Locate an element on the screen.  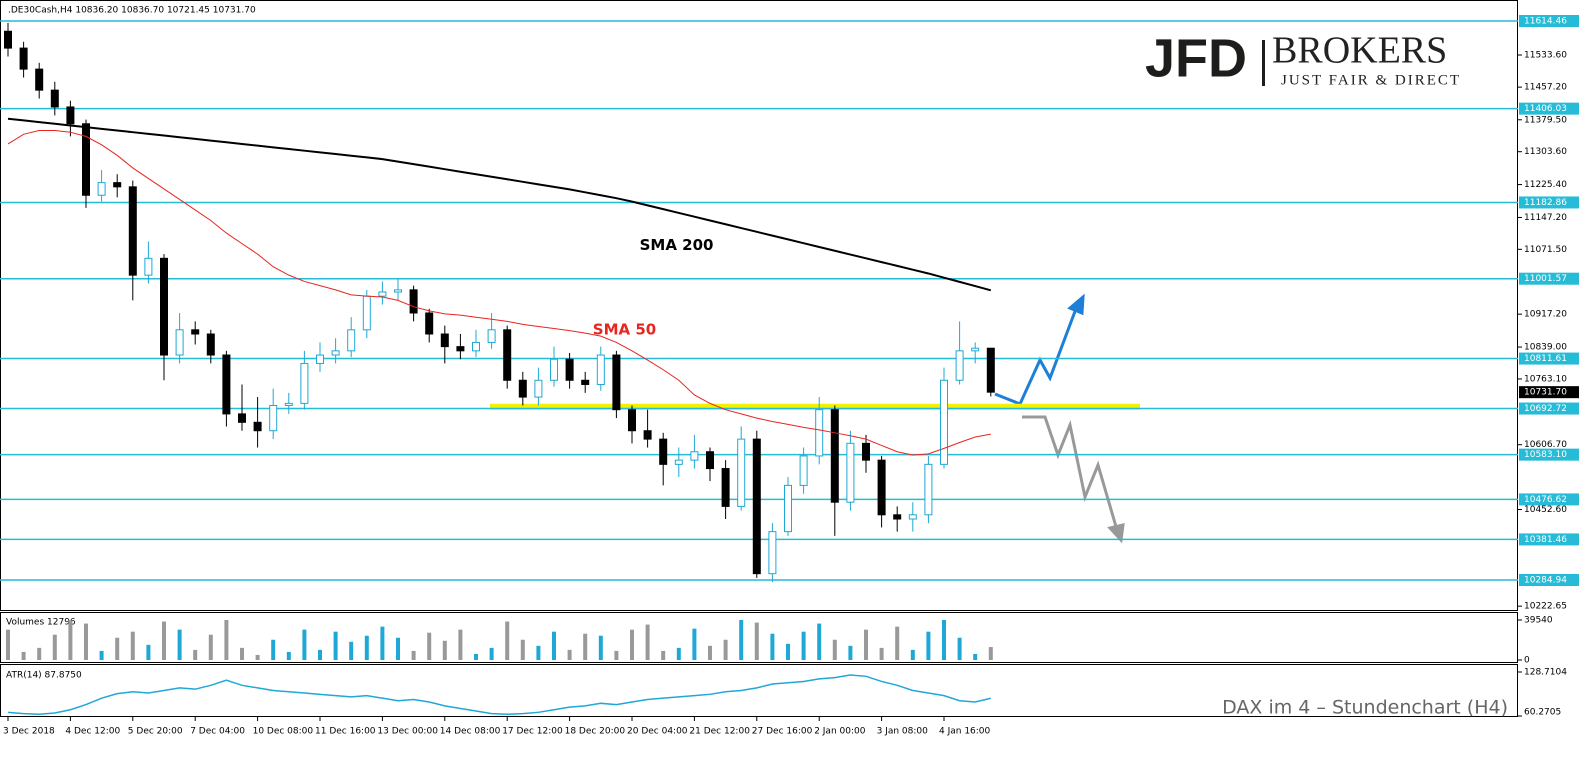
x-tick-label: 4 Dec 12:00 is located at coordinates (92, 732).